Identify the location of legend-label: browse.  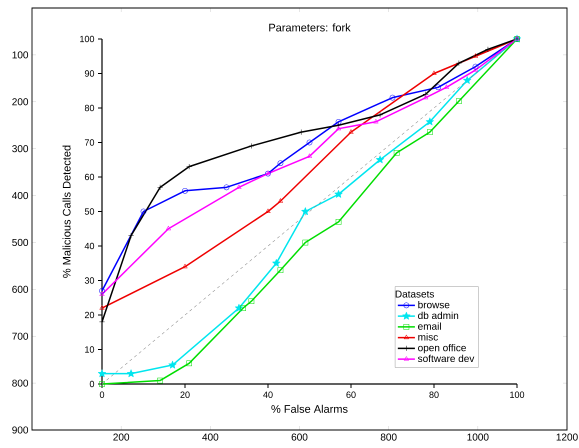
(434, 304).